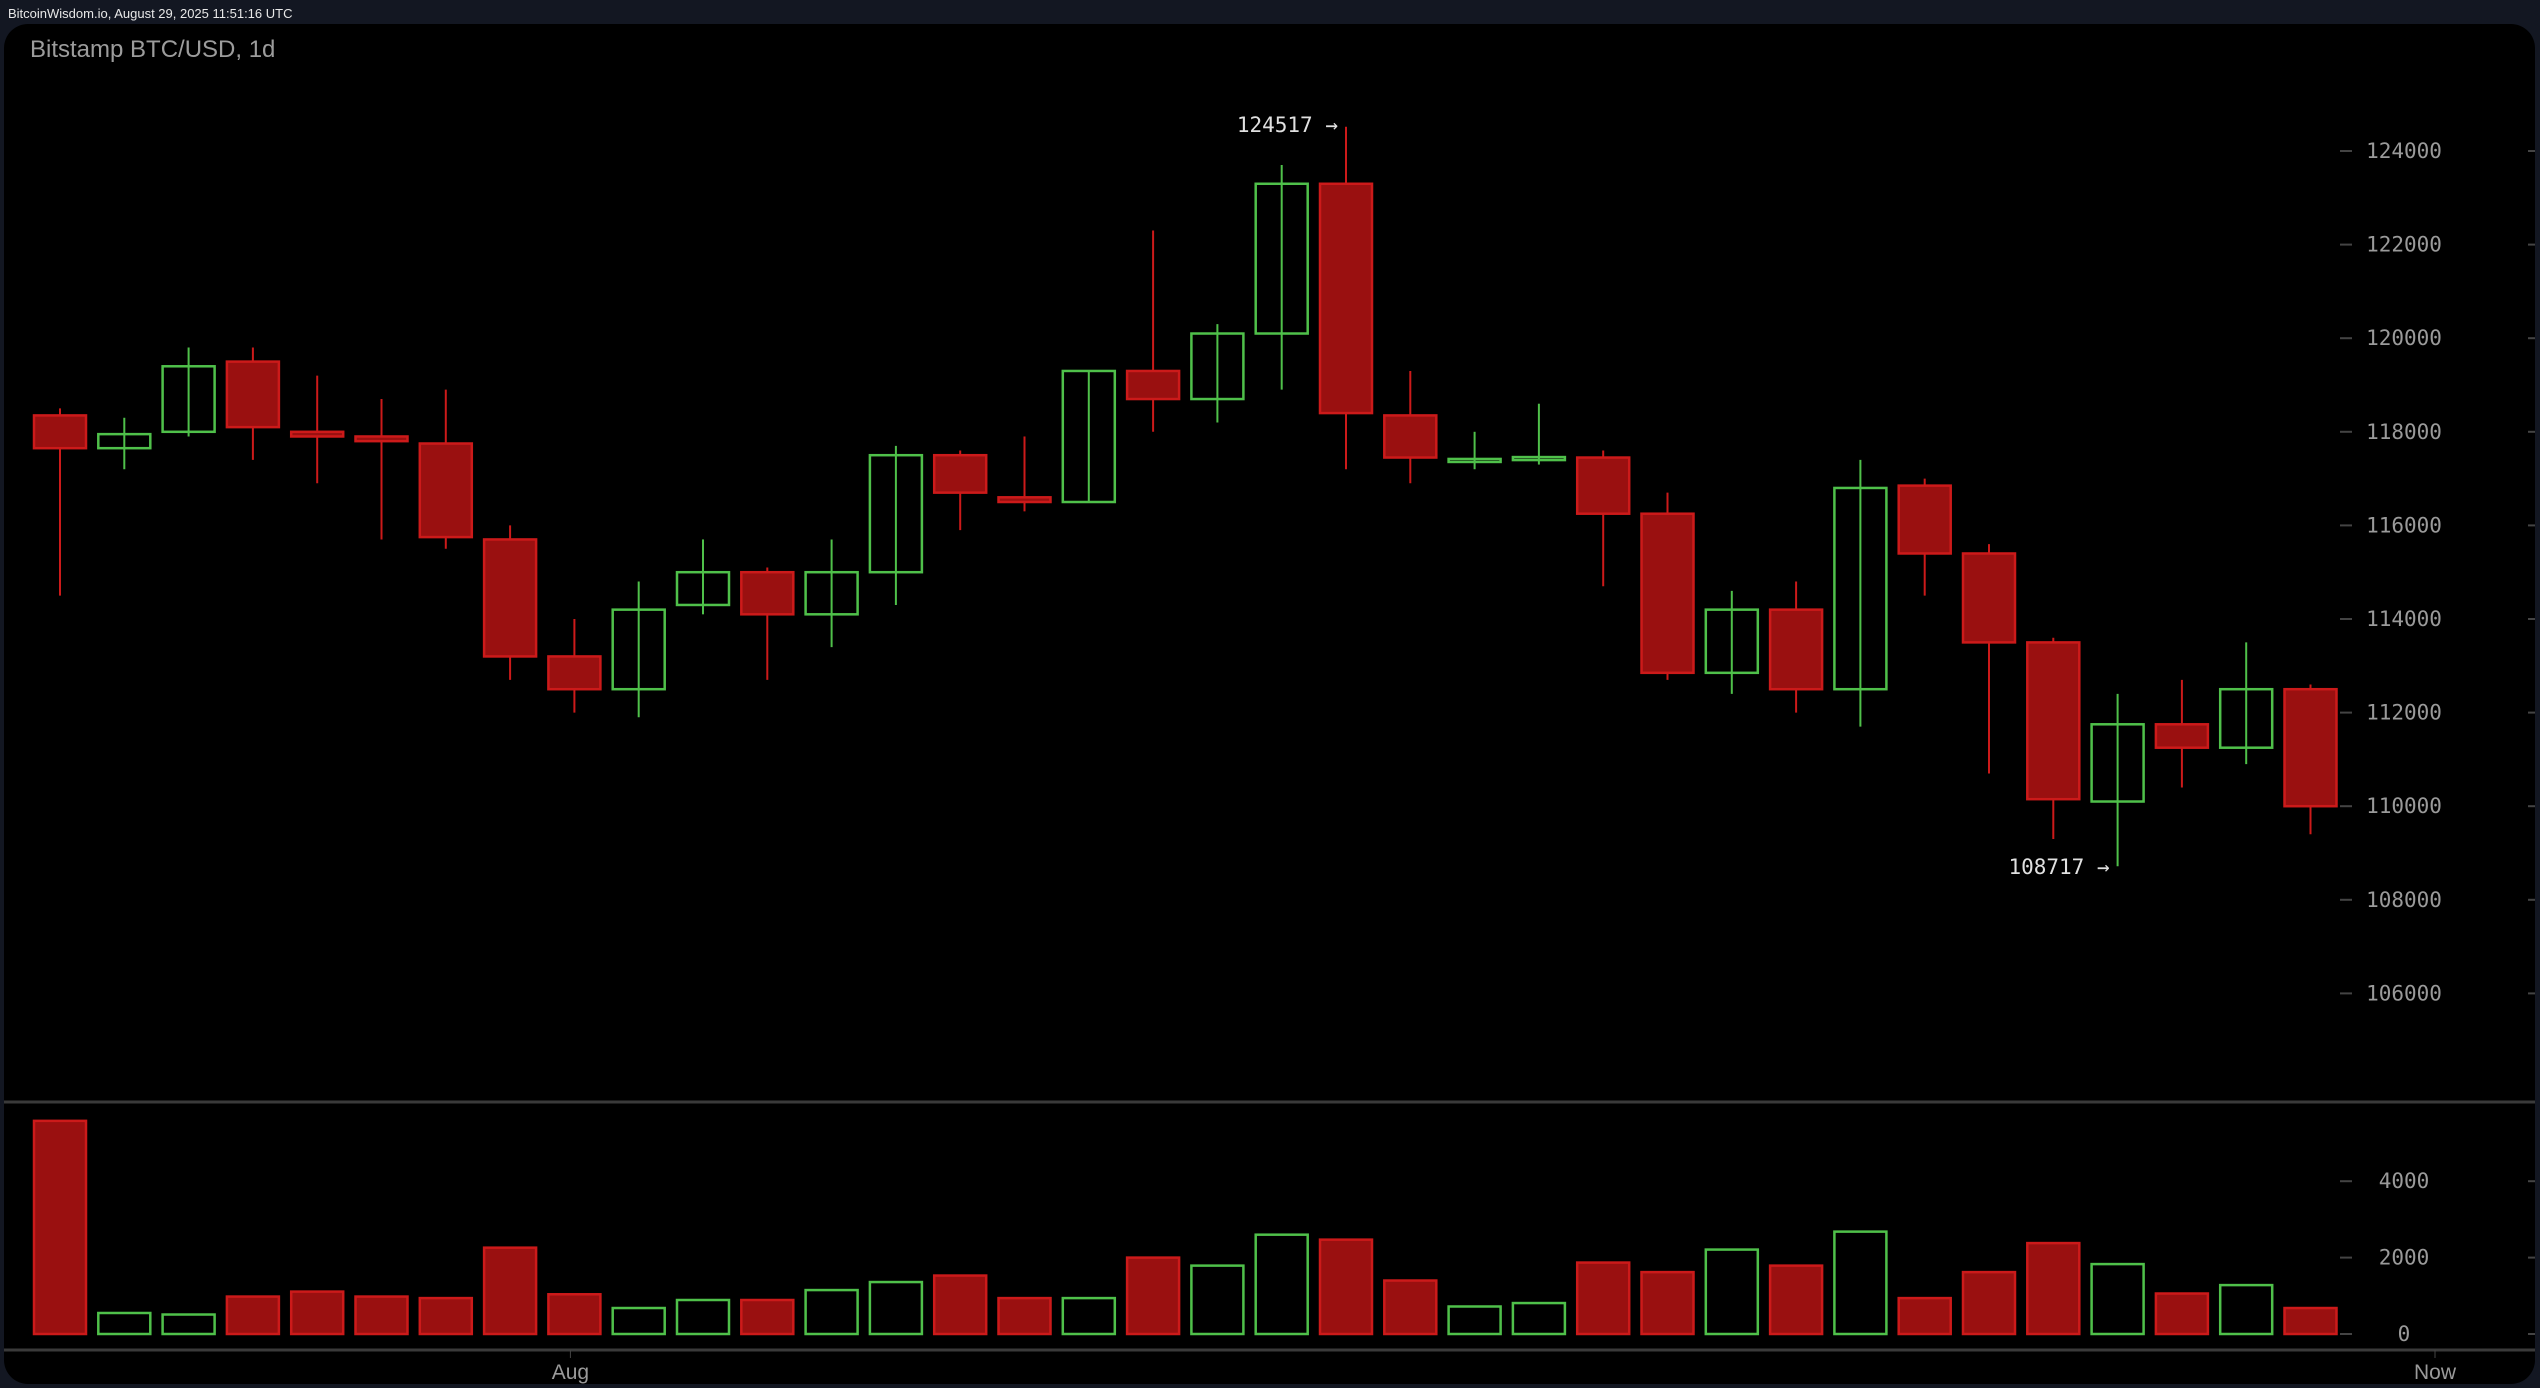  What do you see at coordinates (153, 49) in the screenshot?
I see `chart-title: Bitstamp BTC/USD, 1d` at bounding box center [153, 49].